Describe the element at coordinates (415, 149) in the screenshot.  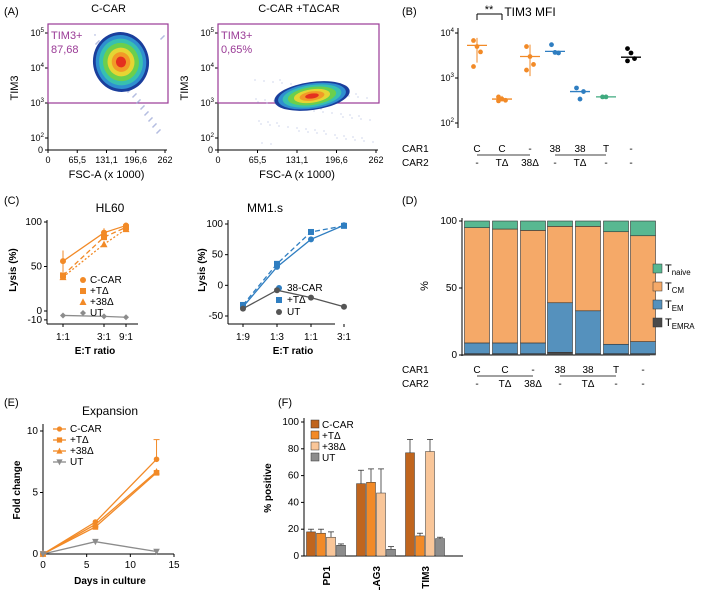
I see `row-label: CAR1` at that location.